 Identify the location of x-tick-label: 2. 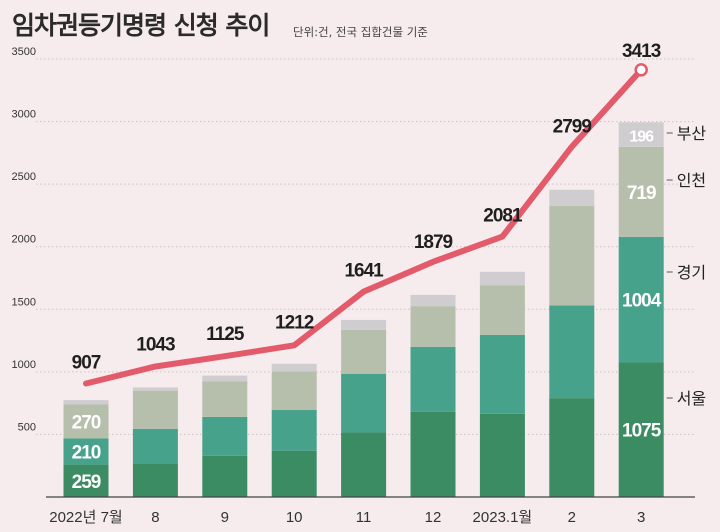
(572, 517).